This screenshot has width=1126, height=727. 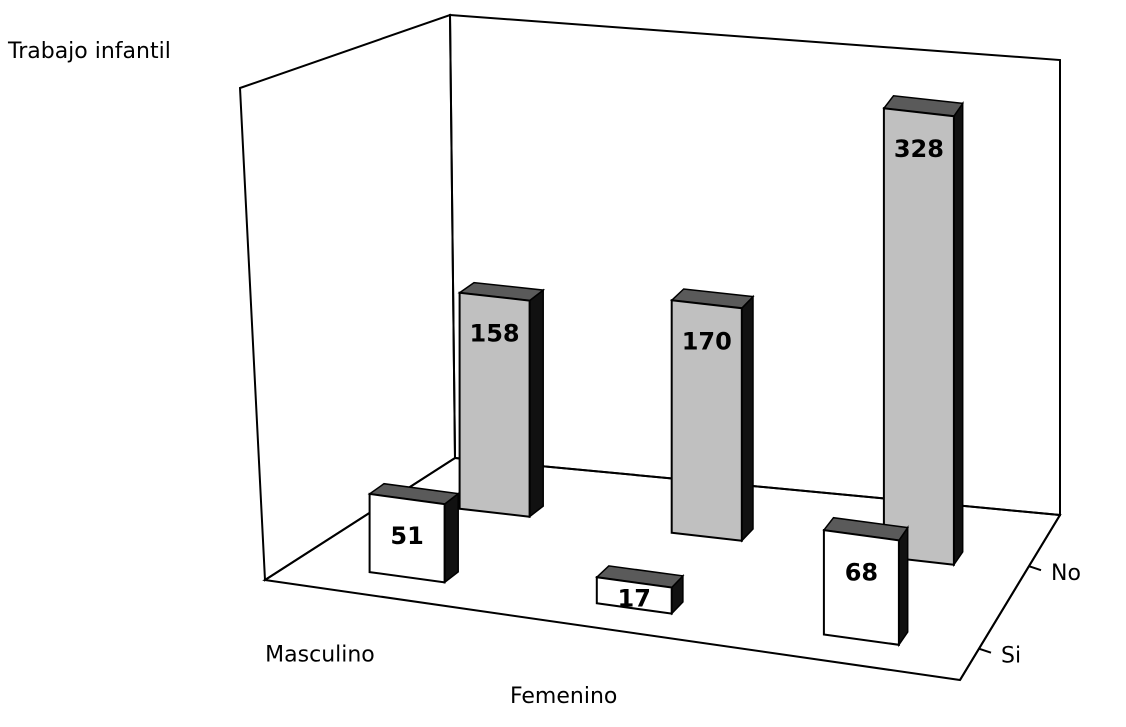 What do you see at coordinates (1010, 597) in the screenshot?
I see `depth-axis` at bounding box center [1010, 597].